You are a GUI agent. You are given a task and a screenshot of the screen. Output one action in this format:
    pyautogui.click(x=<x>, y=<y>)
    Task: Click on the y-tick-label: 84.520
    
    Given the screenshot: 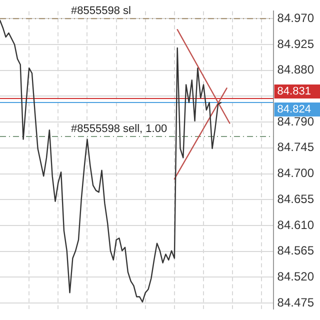 What is the action you would take?
    pyautogui.click(x=295, y=277)
    